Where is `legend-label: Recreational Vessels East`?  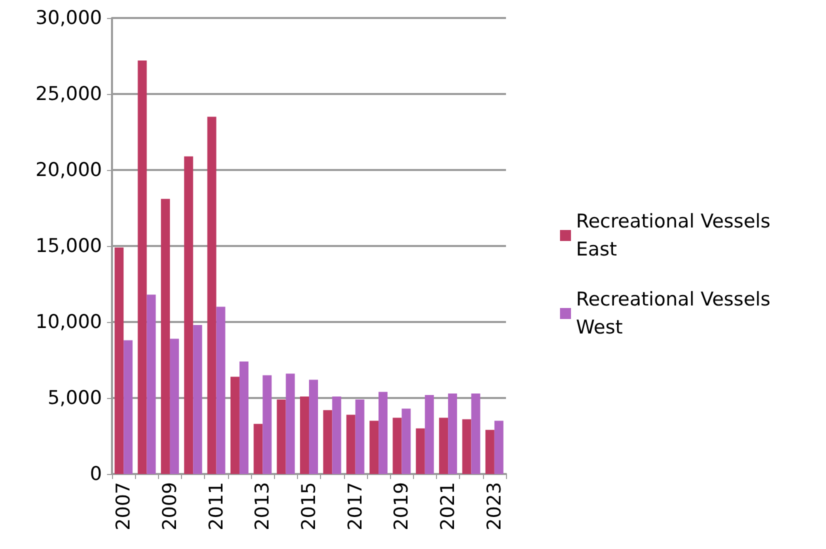 legend-label: Recreational Vessels East is located at coordinates (676, 235).